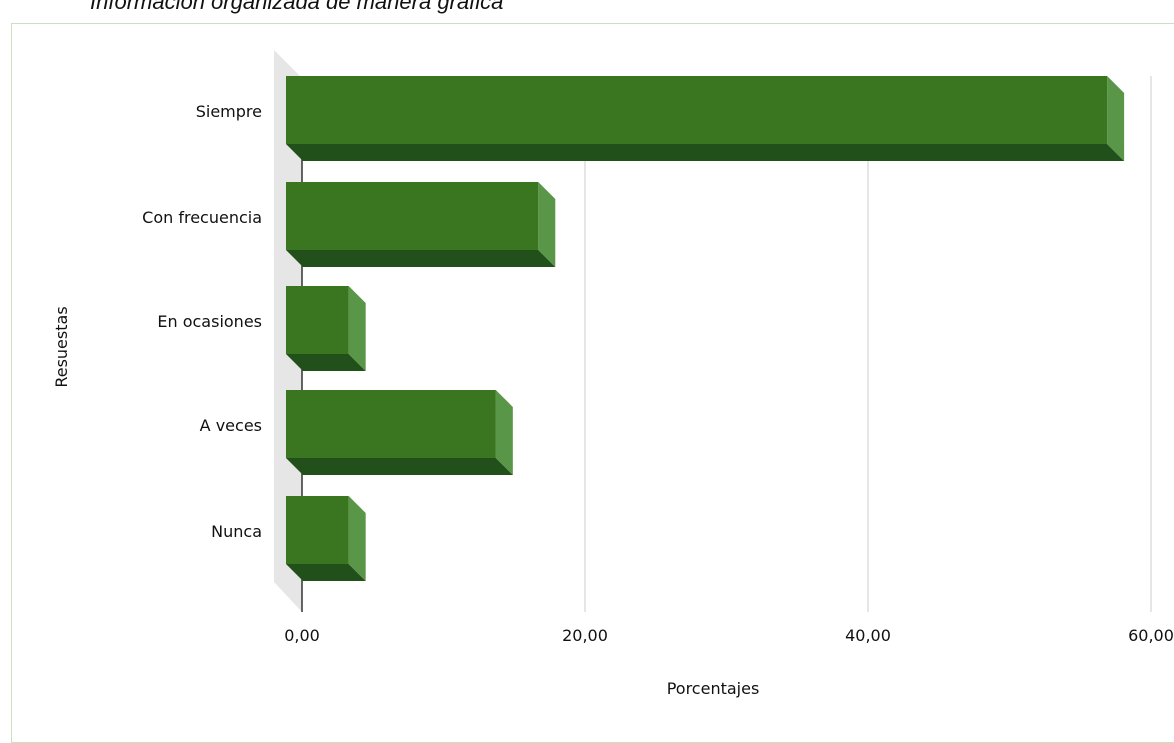 The height and width of the screenshot is (743, 1174). What do you see at coordinates (713, 688) in the screenshot?
I see `x-axis-title: Porcentajes` at bounding box center [713, 688].